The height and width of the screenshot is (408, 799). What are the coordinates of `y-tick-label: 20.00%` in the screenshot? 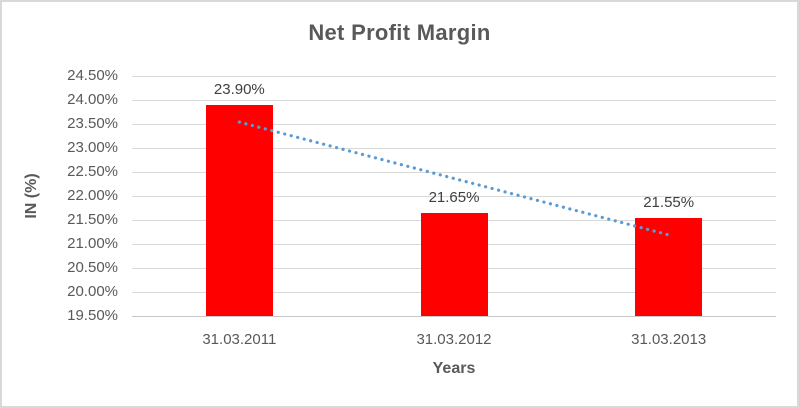 It's located at (92, 291).